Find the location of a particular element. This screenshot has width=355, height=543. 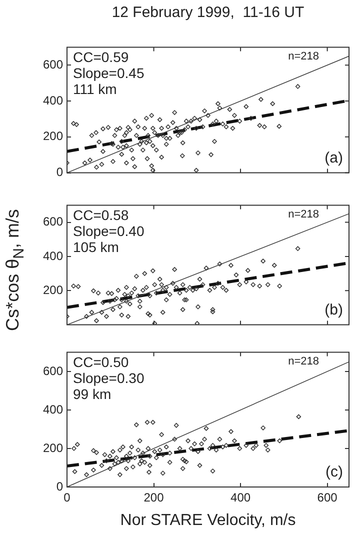

chart-title: 12 February 1999, 11-16 UT is located at coordinates (208, 12).